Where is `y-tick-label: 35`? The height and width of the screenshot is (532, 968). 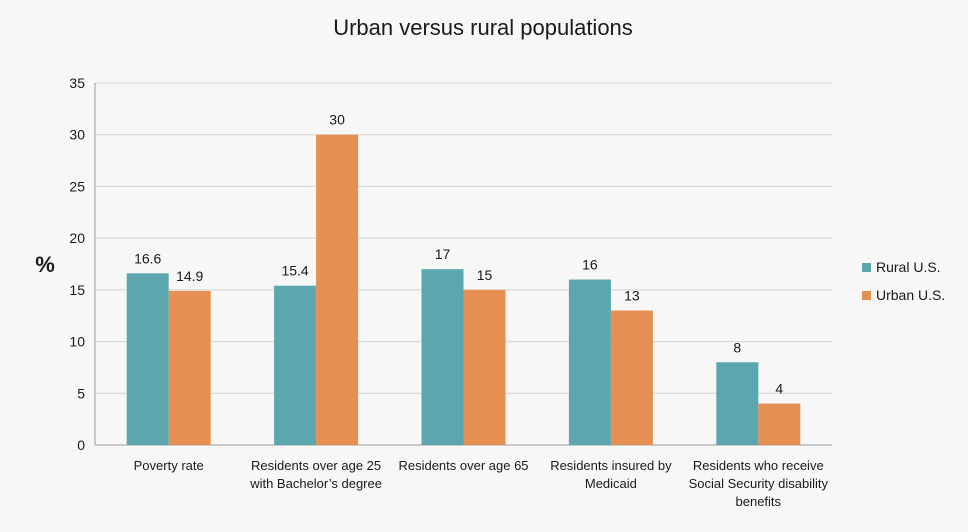
y-tick-label: 35 is located at coordinates (77, 83).